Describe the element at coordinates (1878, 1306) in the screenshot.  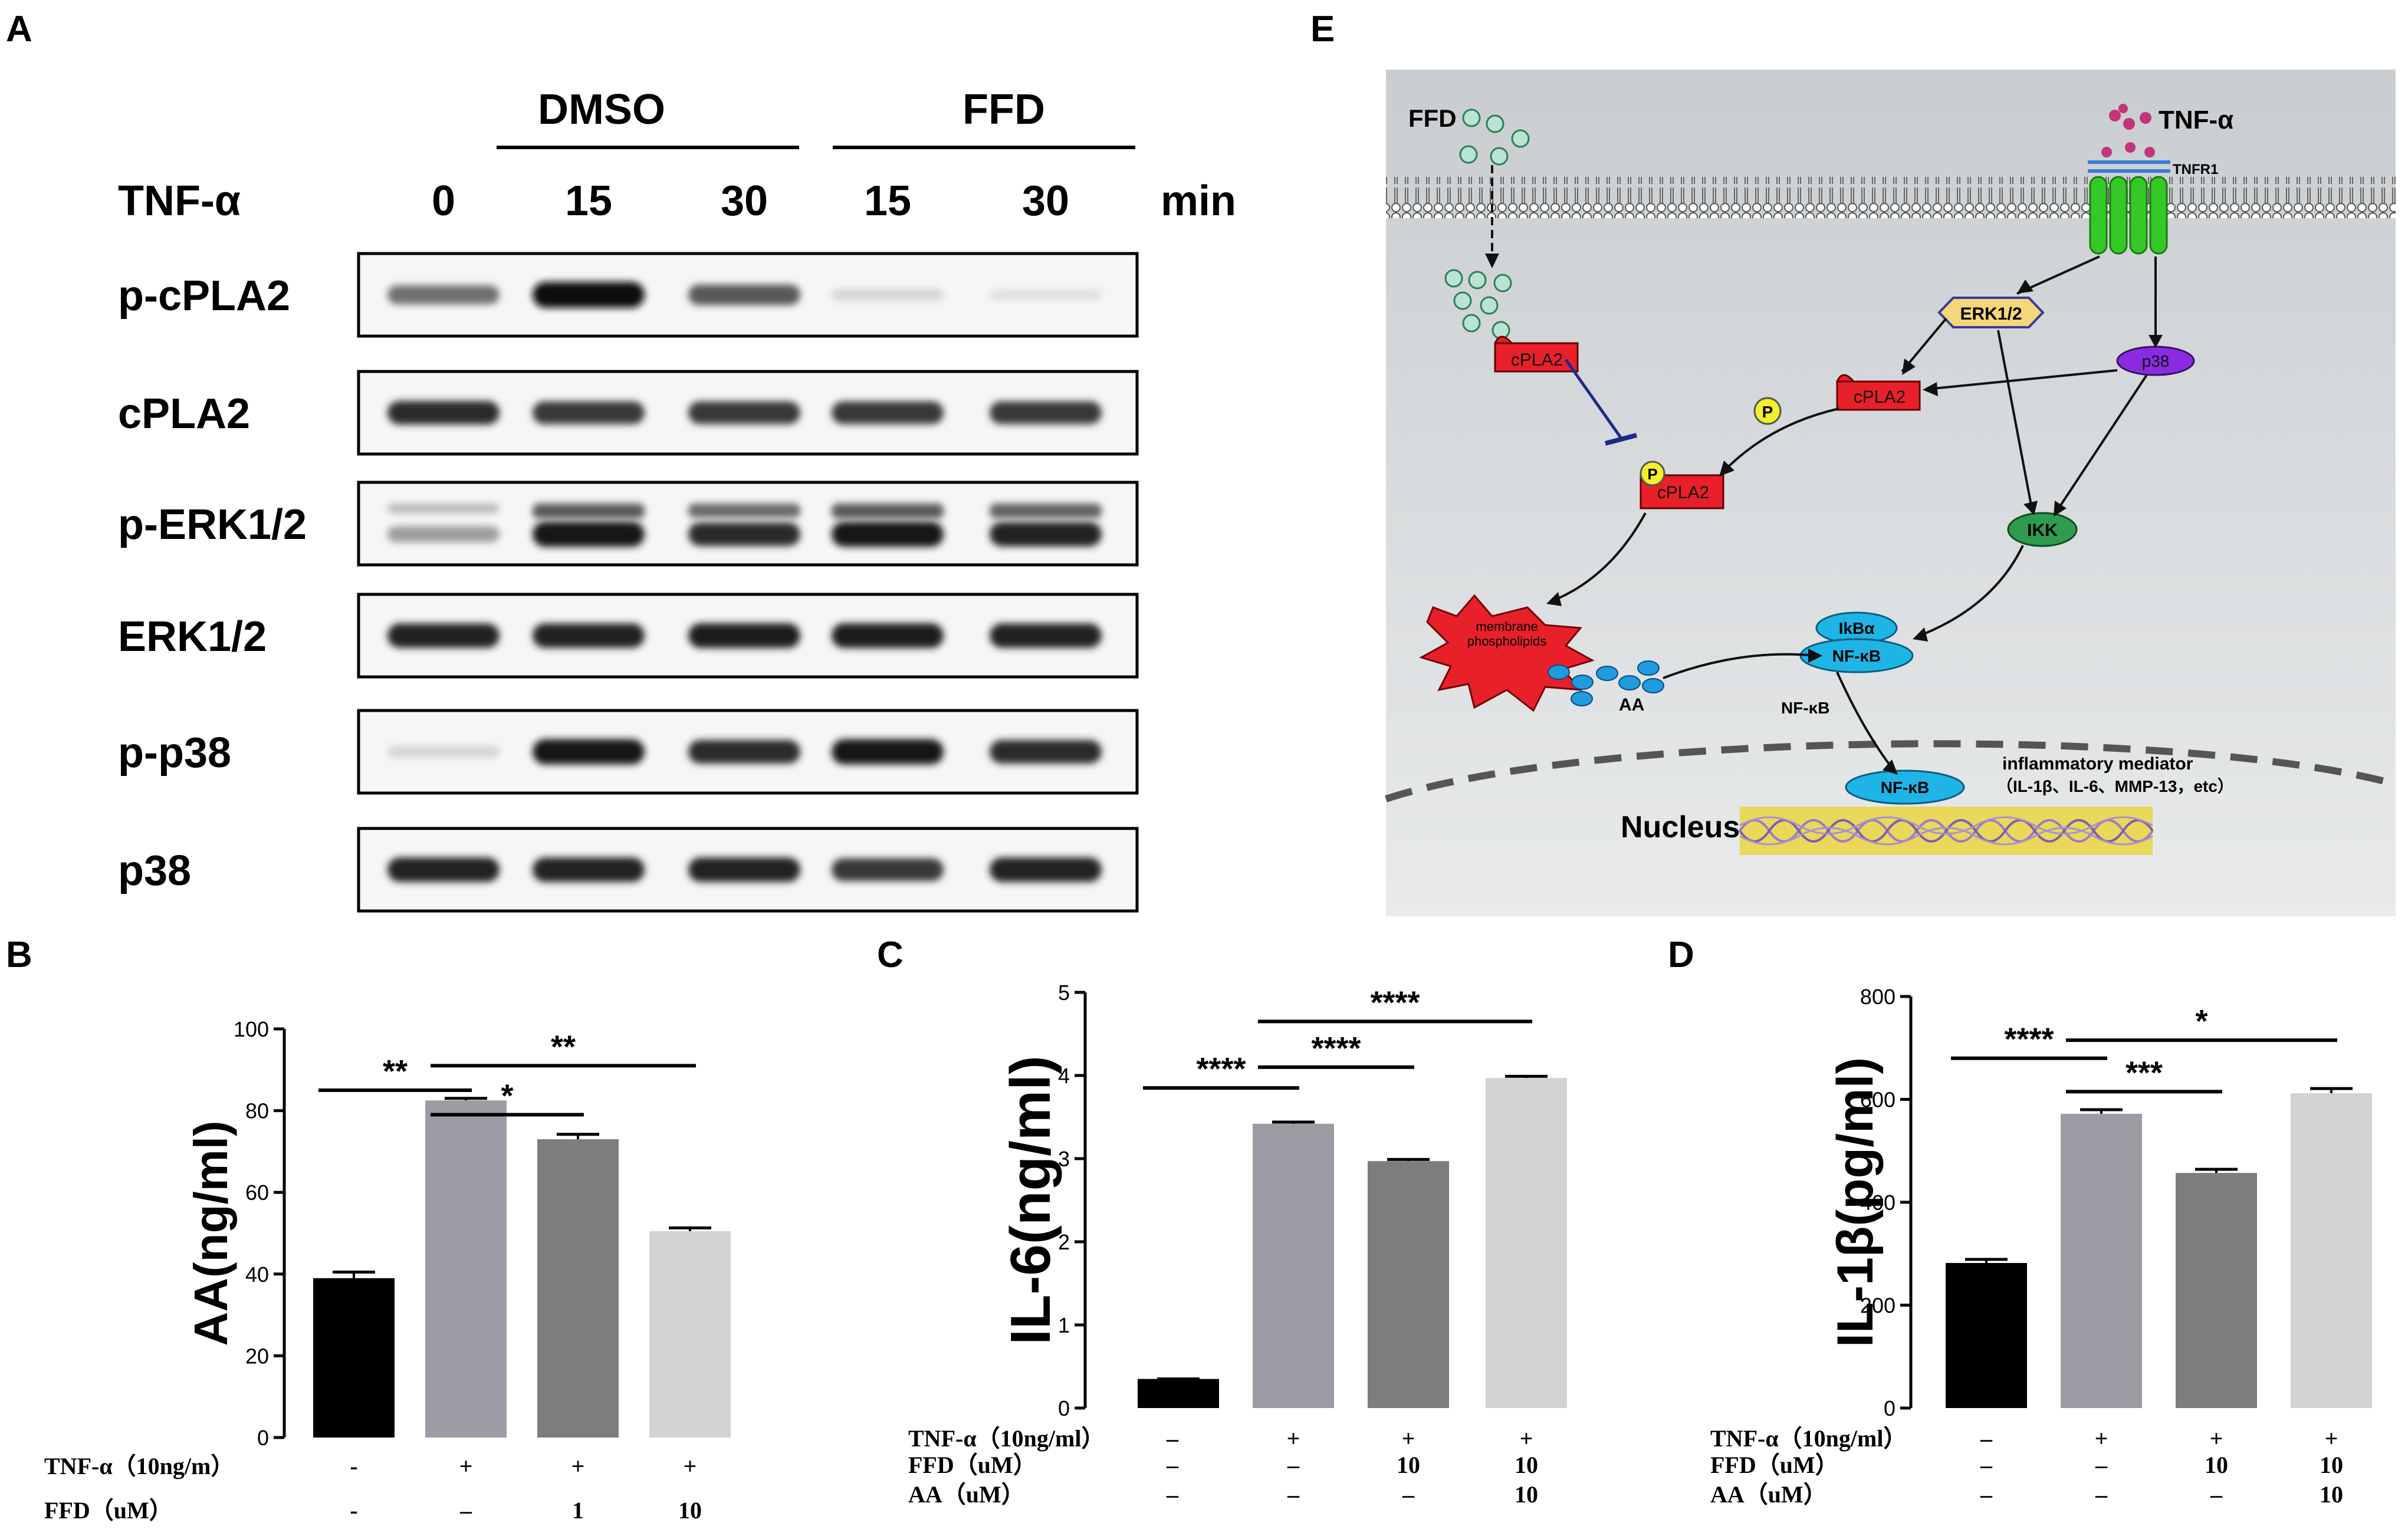
I see `y-tick-label: 200` at that location.